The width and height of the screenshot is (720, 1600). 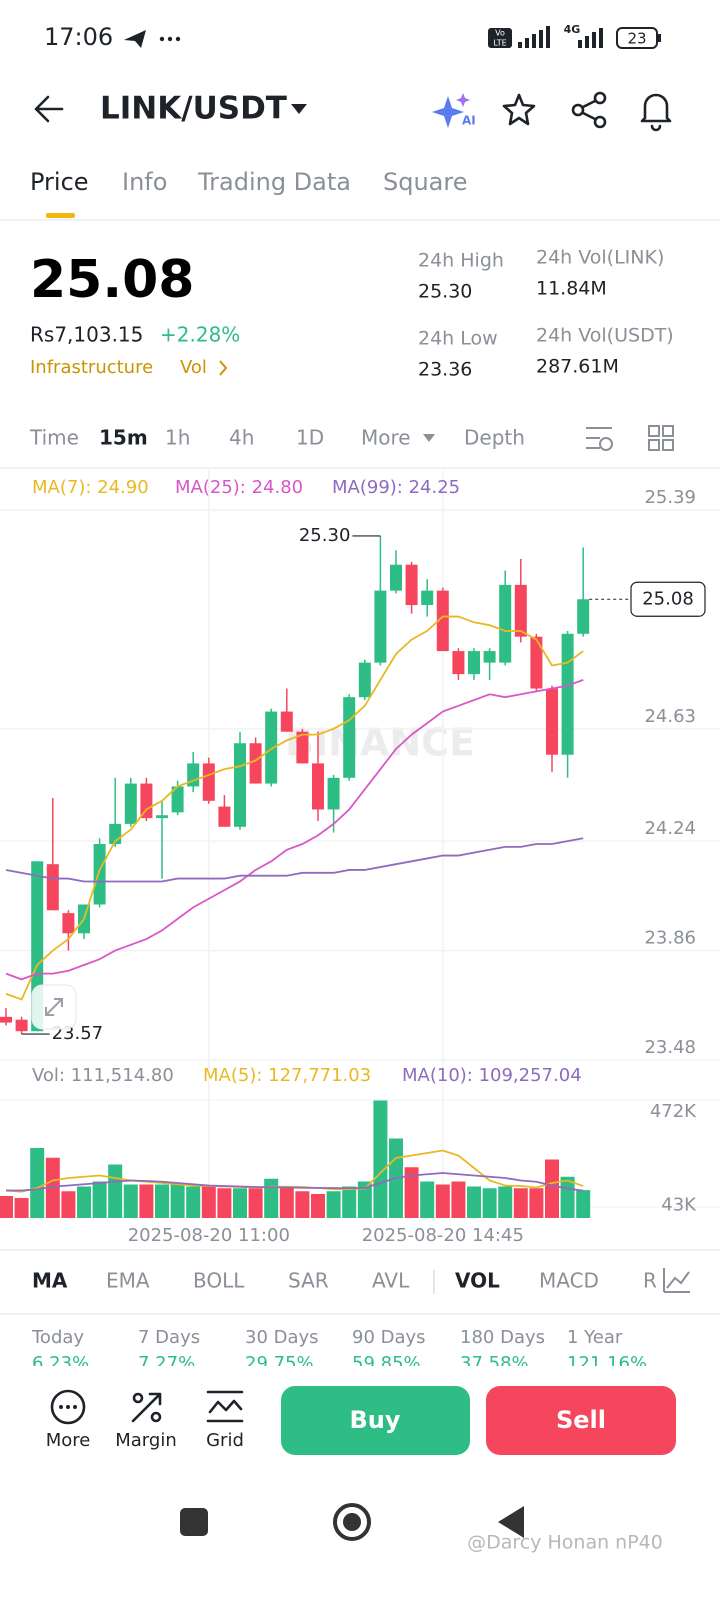 I want to click on nav-home-dot, so click(x=352, y=1522).